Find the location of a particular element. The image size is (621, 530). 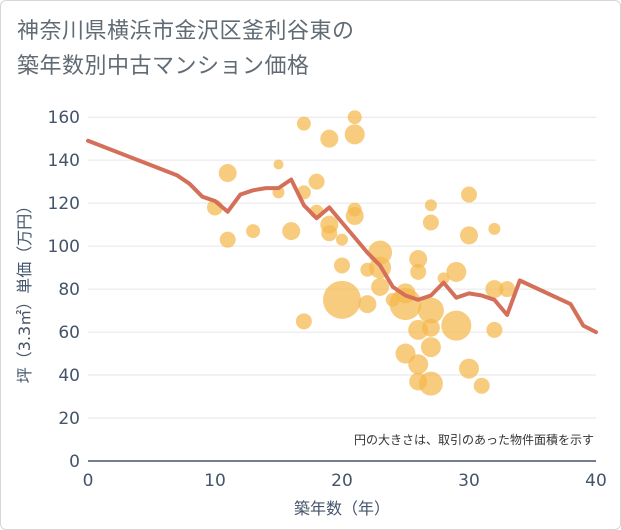

y-tick-label: 20 is located at coordinates (69, 419).